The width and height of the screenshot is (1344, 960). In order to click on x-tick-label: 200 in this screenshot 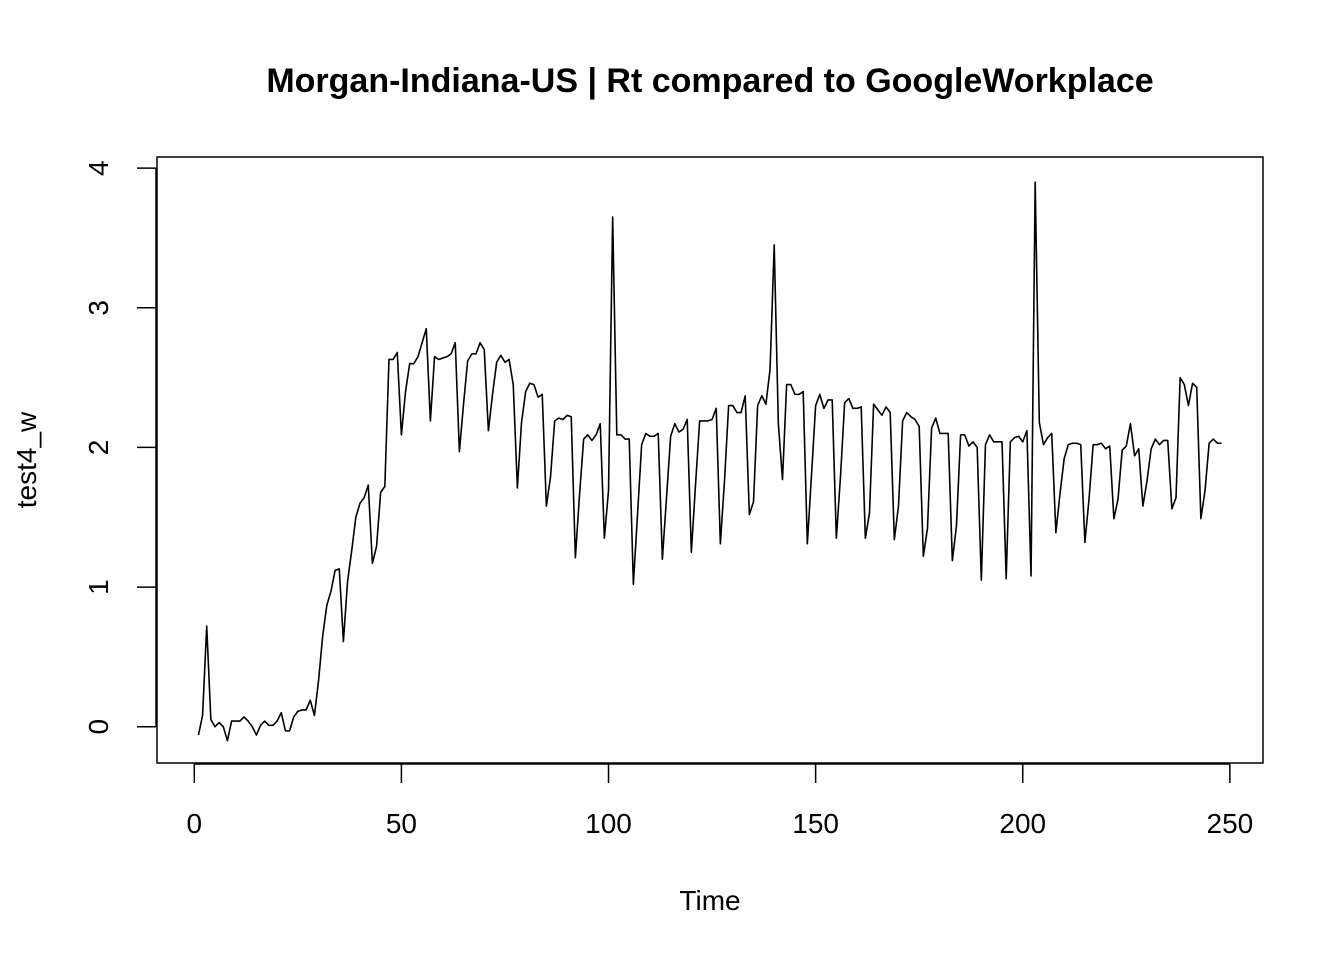, I will do `click(1022, 823)`.